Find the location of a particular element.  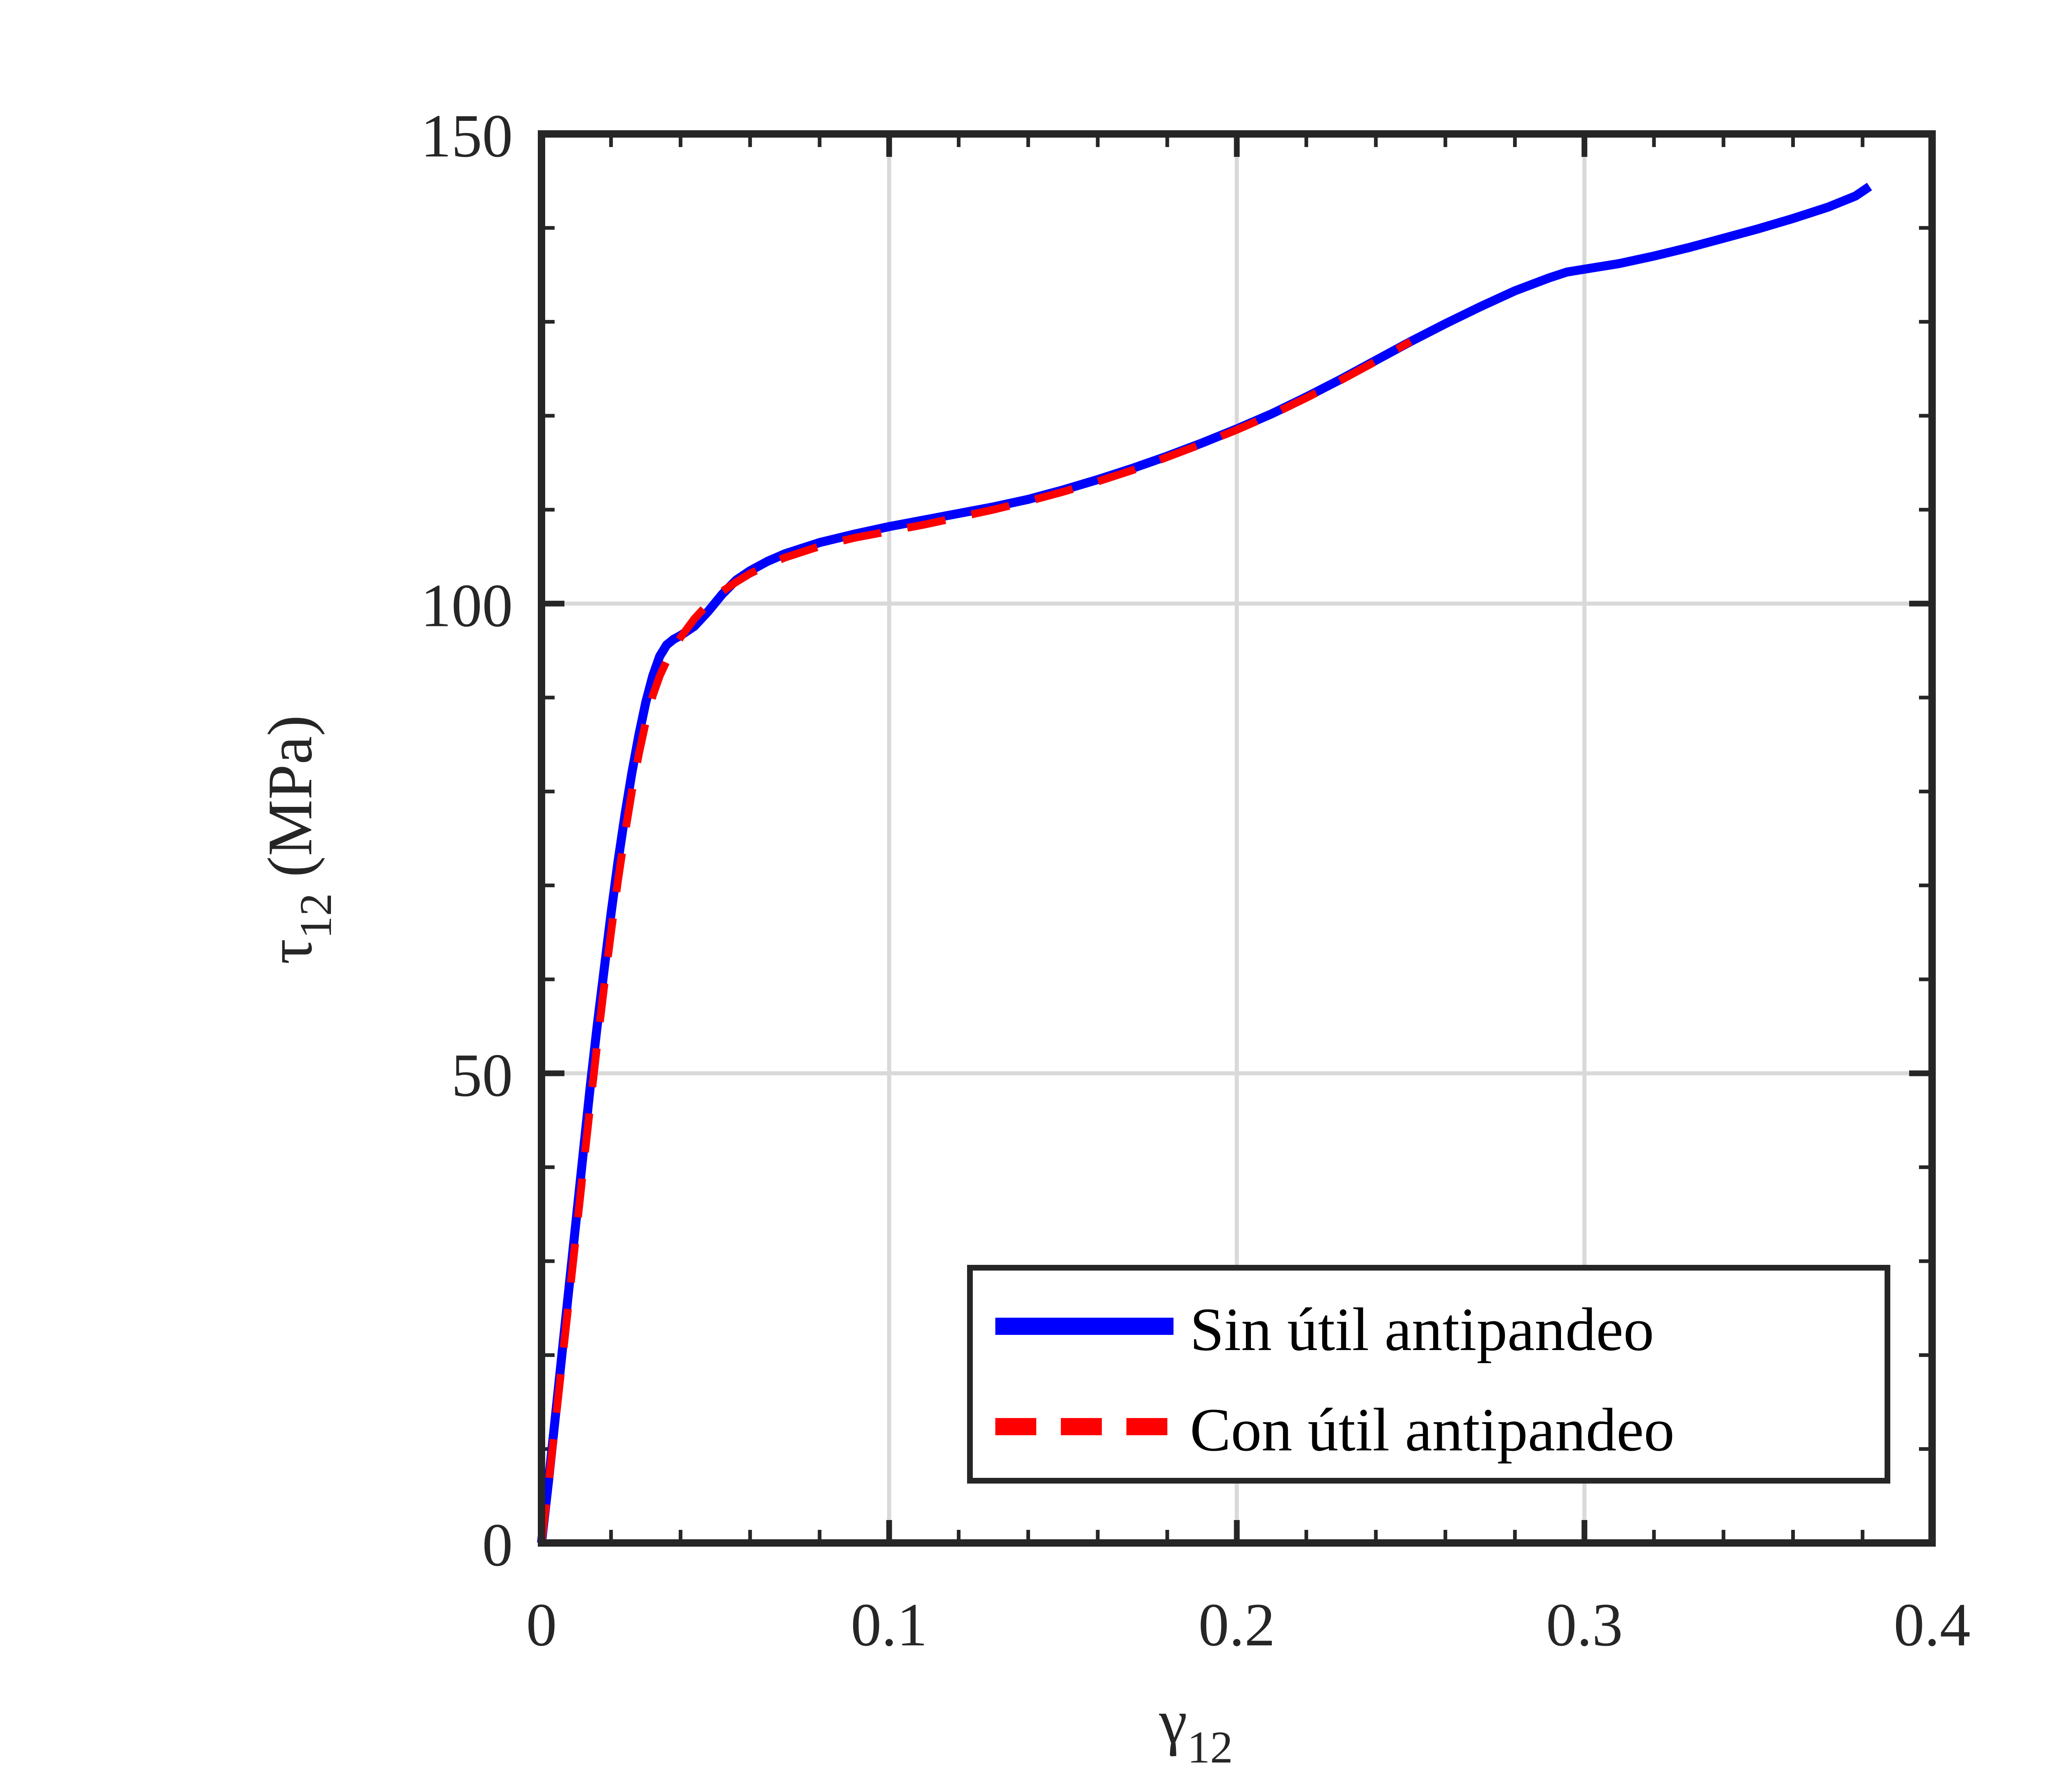

legend-label-sin-util-antipandeo: Sin útil antipandeo is located at coordinates (1422, 1330).